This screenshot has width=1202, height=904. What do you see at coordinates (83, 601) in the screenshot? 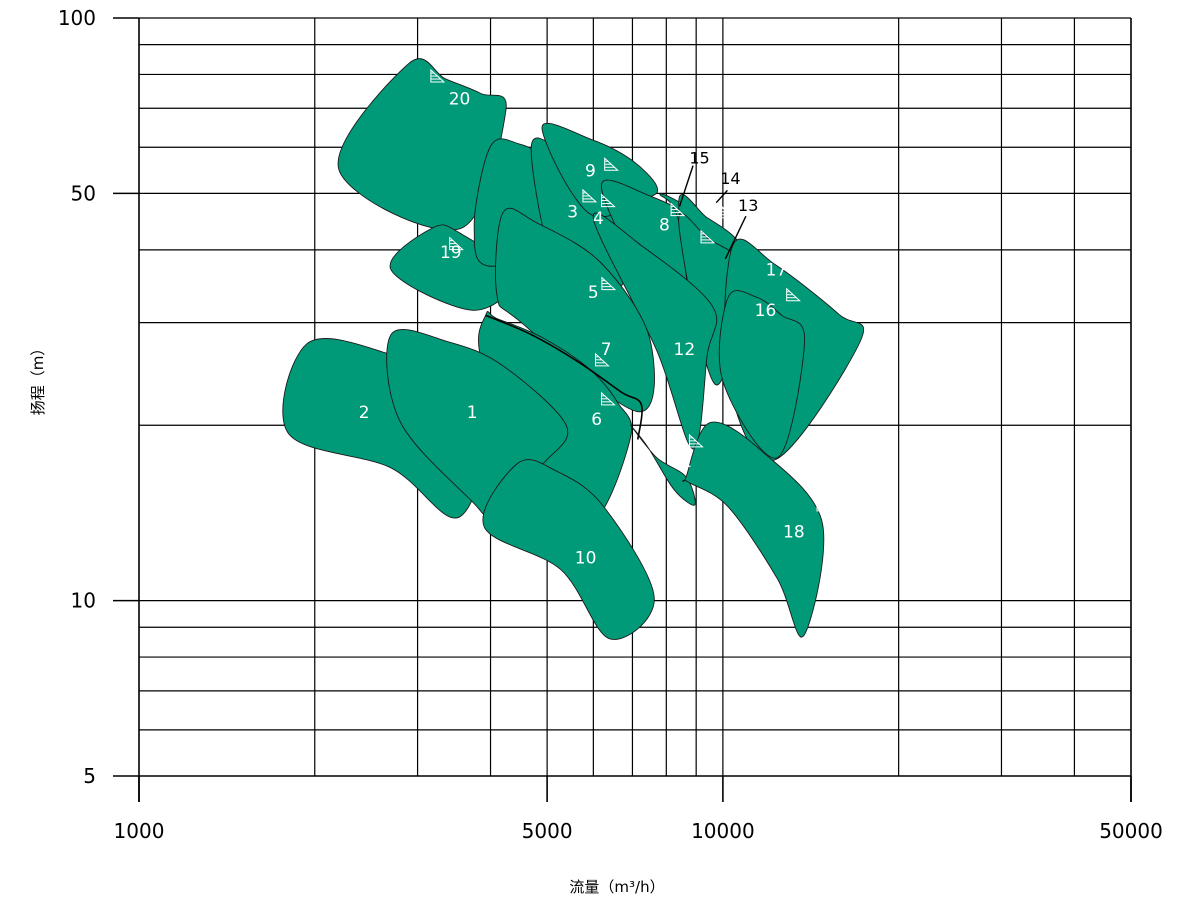
I see `y-tick-label-10: 10` at bounding box center [83, 601].